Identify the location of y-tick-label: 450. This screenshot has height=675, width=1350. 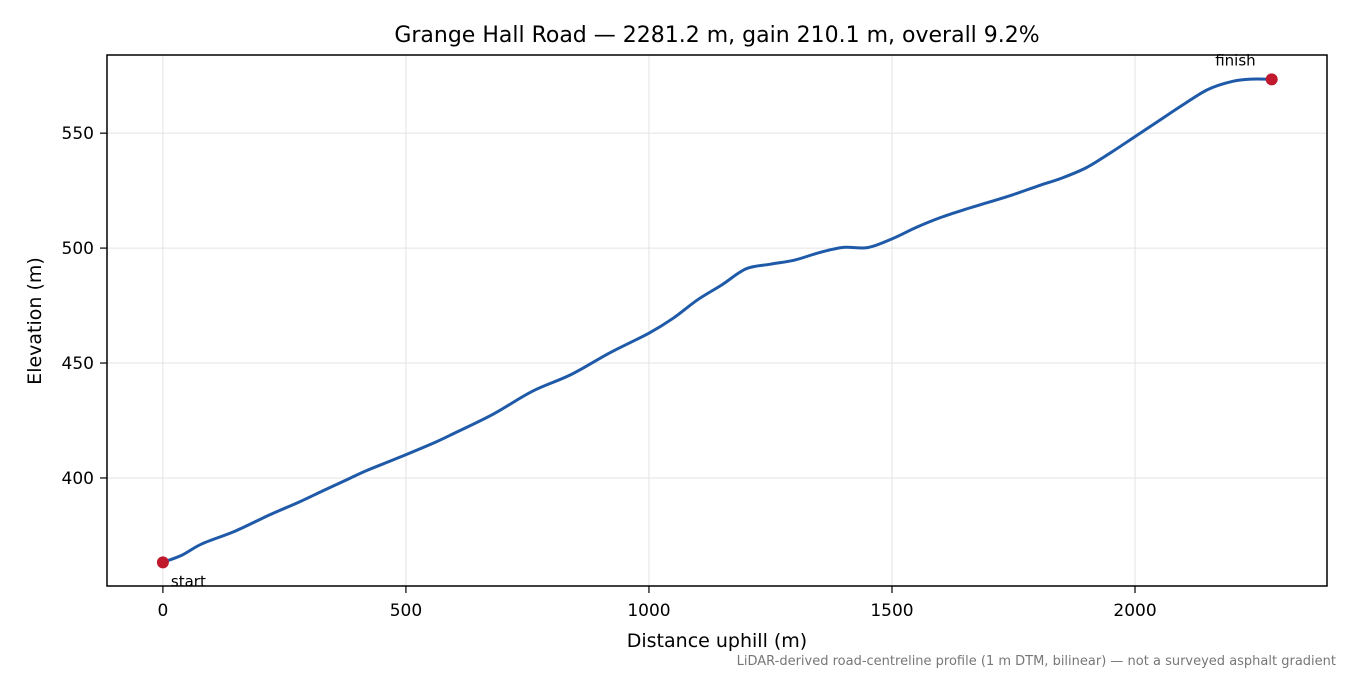
(78, 364).